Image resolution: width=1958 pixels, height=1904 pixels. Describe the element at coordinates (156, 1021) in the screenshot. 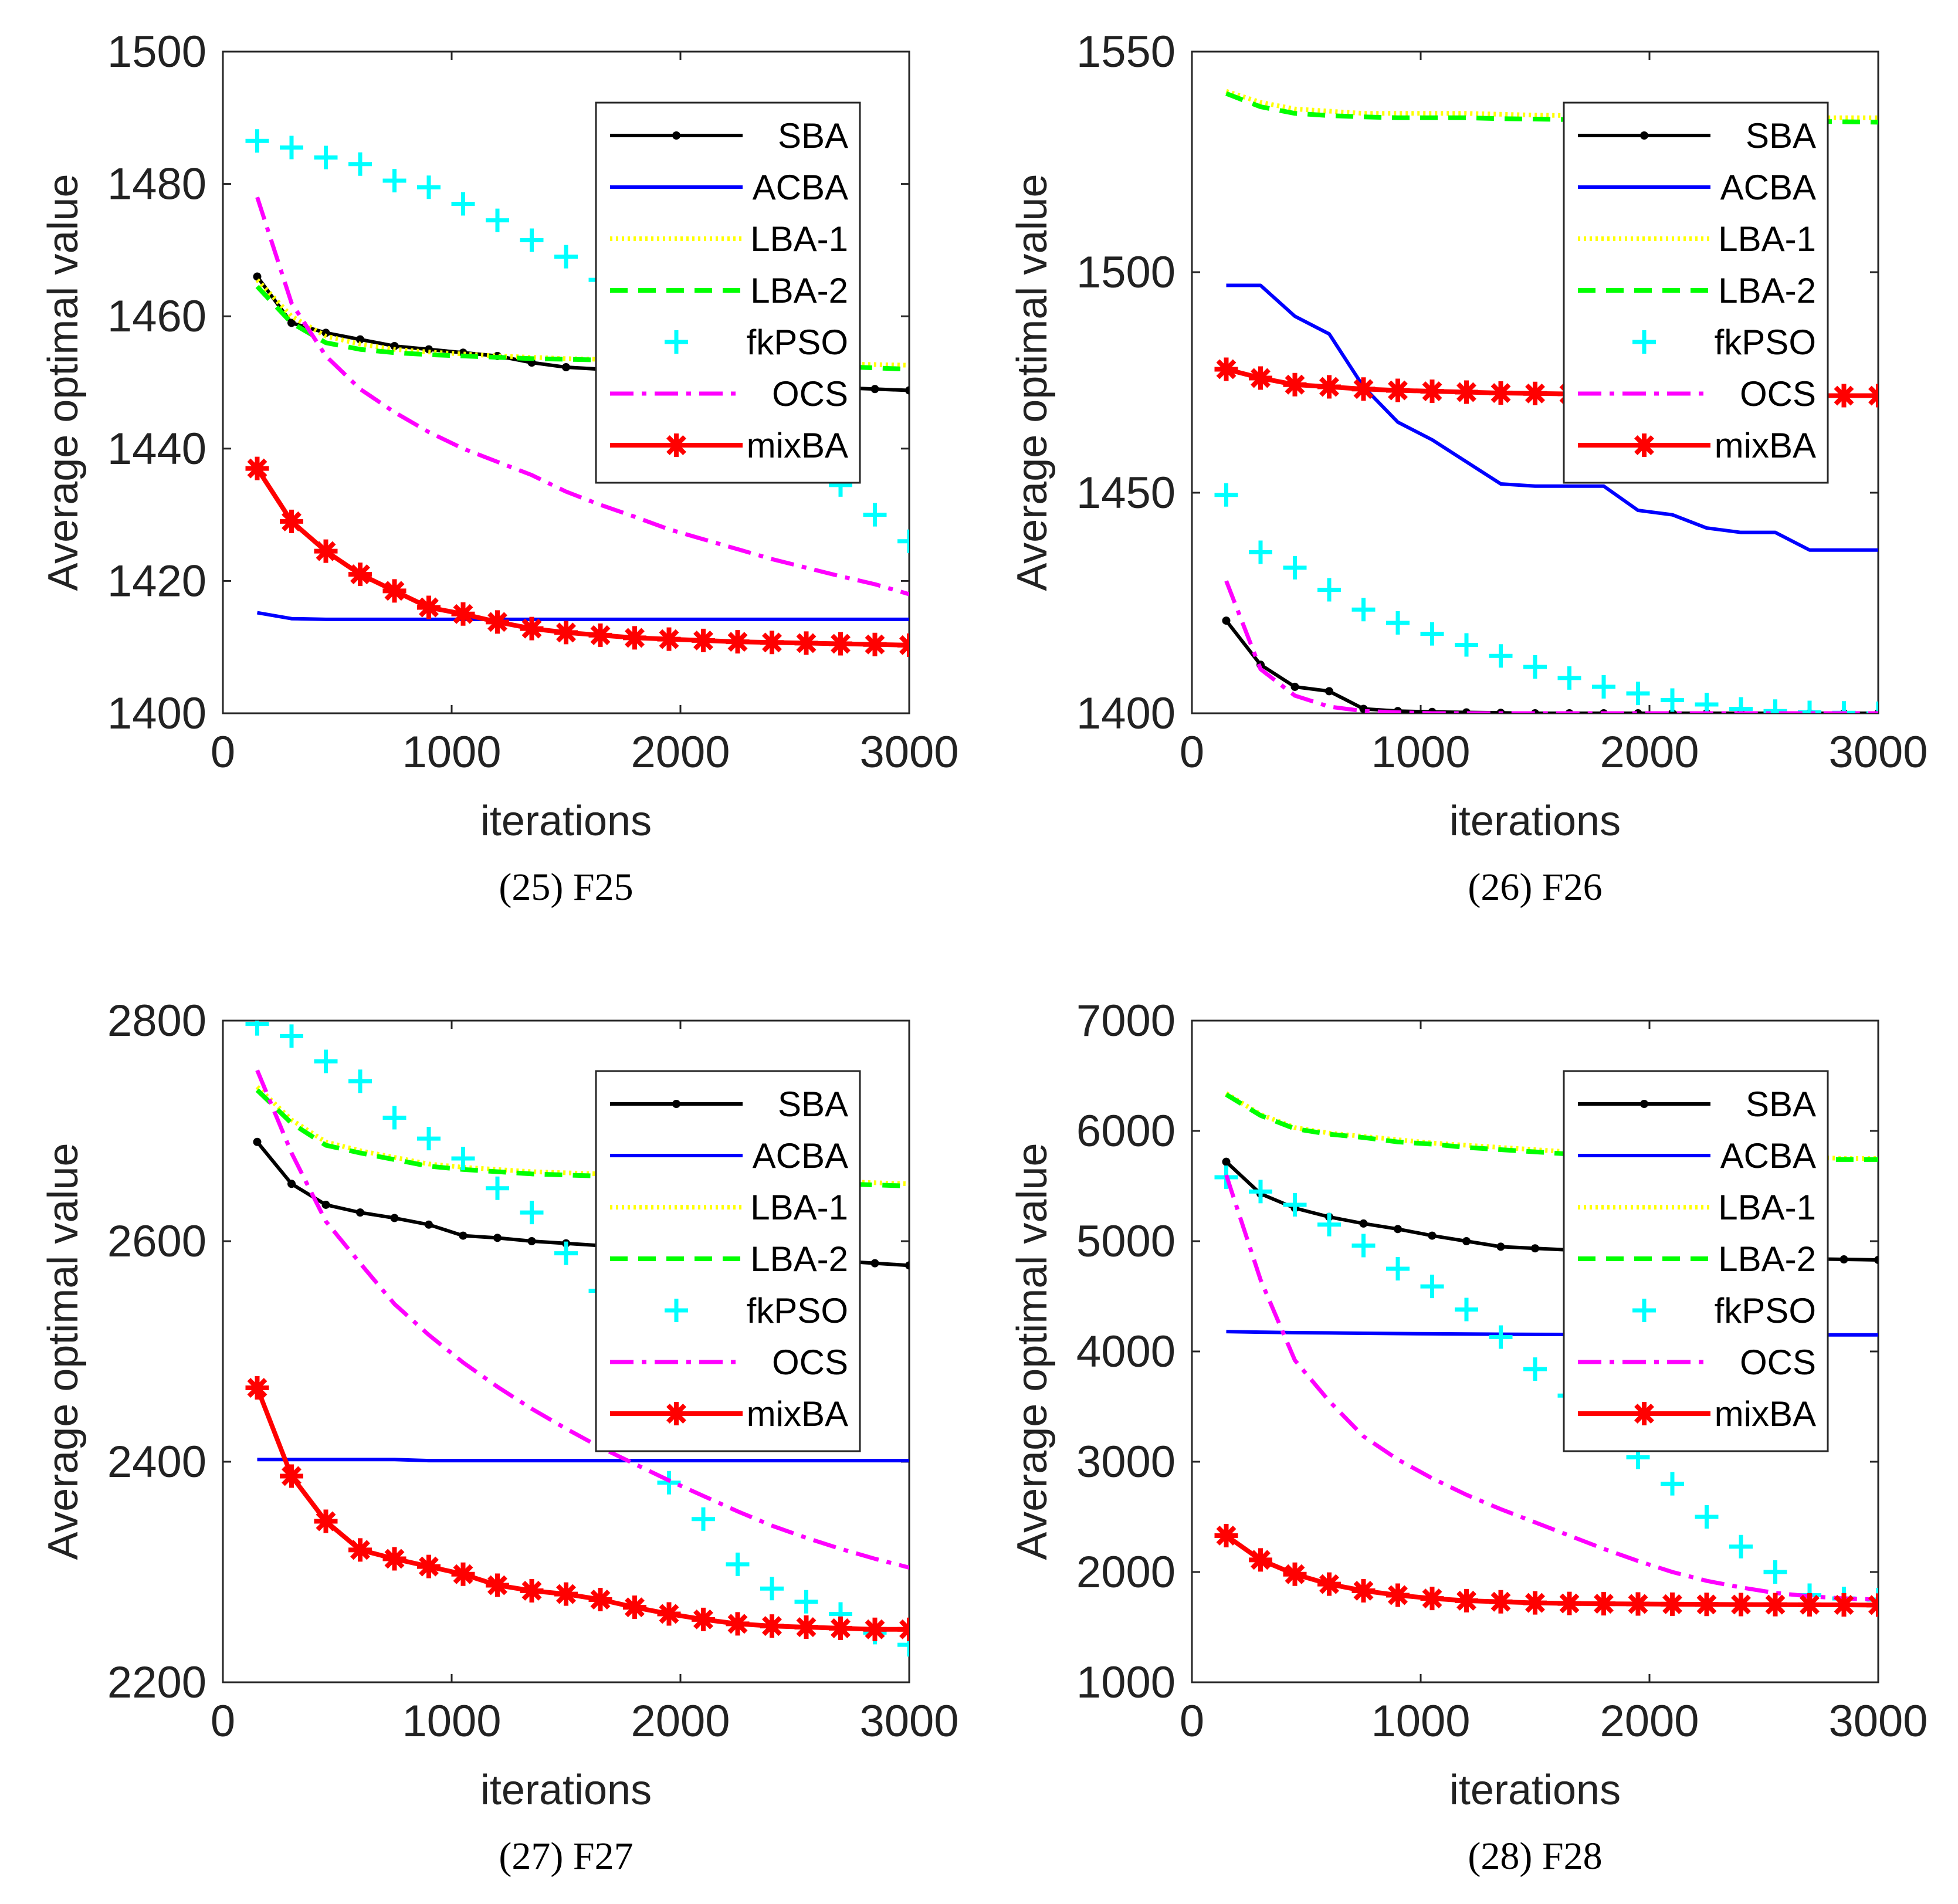

I see `y-tick-label: 2800` at that location.